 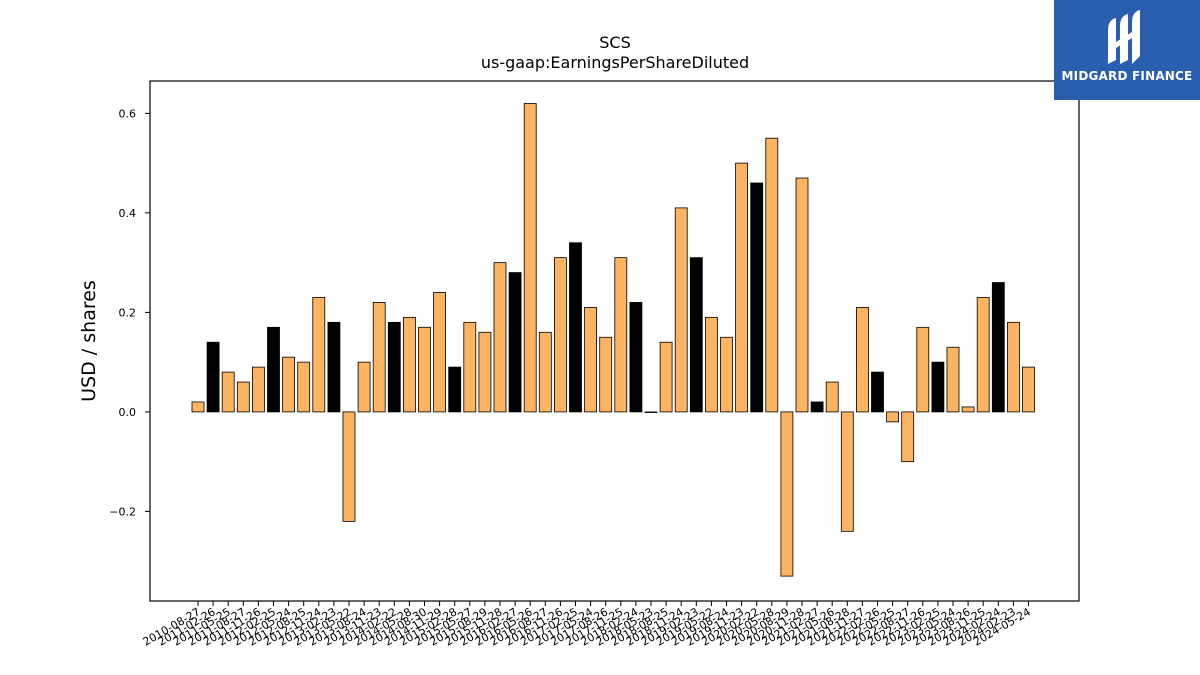 What do you see at coordinates (128, 213) in the screenshot?
I see `y-tick-label: 0.4` at bounding box center [128, 213].